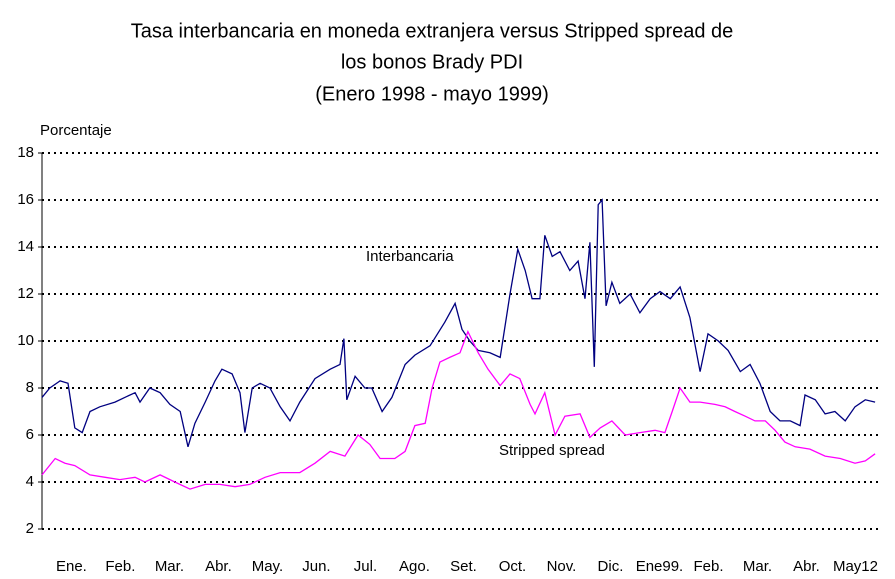 Image resolution: width=895 pixels, height=579 pixels. I want to click on x-tick-label: Ene., so click(71, 566).